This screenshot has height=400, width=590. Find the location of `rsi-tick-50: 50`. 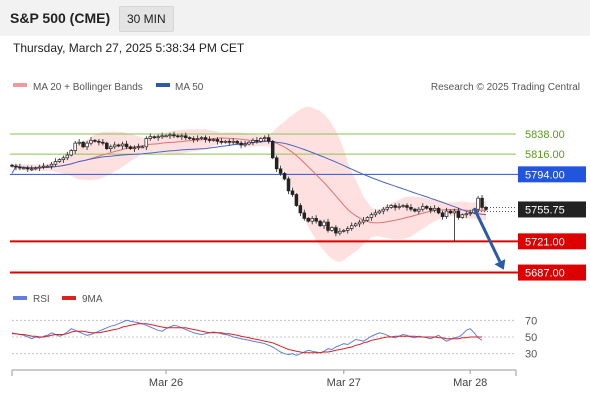

rsi-tick-50: 50 is located at coordinates (531, 338).